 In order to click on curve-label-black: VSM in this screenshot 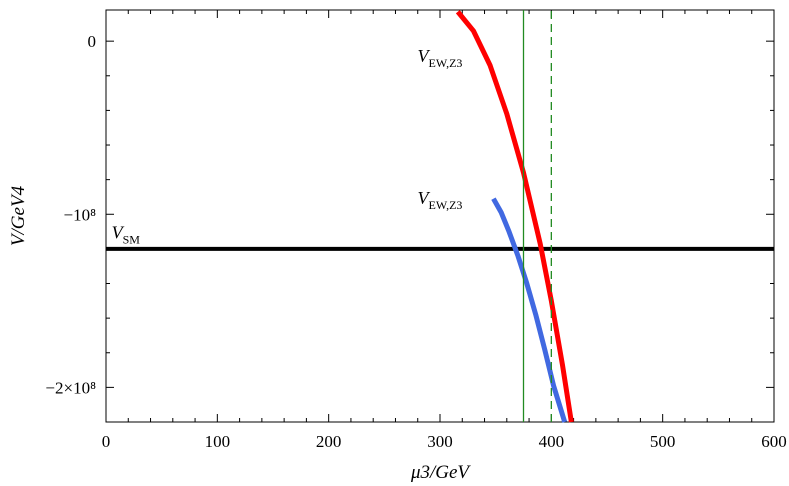, I will do `click(126, 235)`.